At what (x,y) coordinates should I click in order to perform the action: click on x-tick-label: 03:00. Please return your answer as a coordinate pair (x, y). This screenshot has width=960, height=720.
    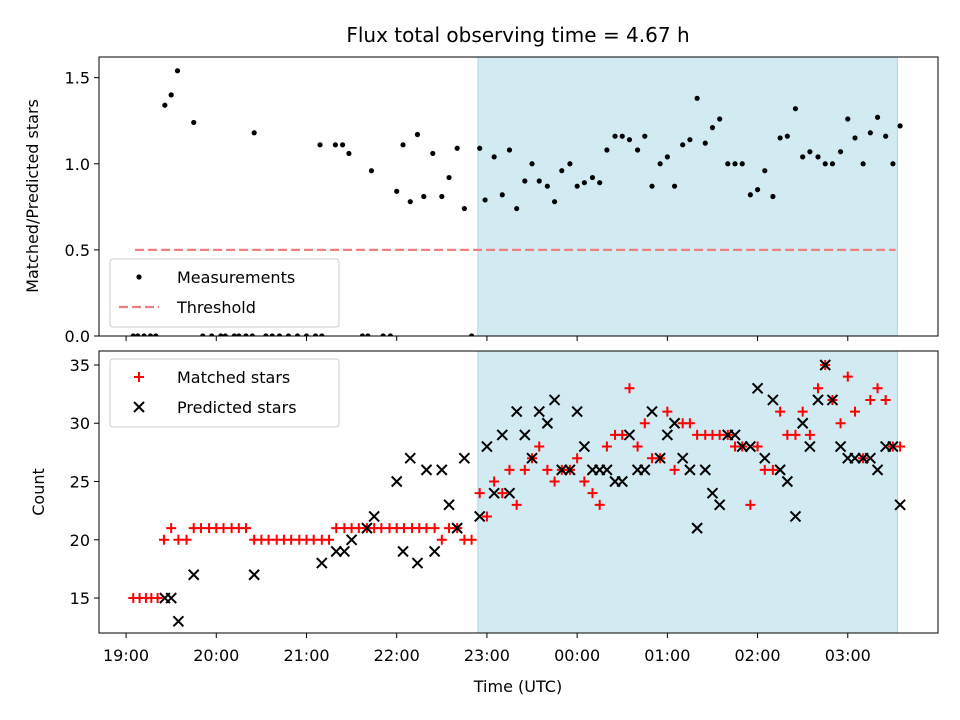
    Looking at the image, I should click on (848, 655).